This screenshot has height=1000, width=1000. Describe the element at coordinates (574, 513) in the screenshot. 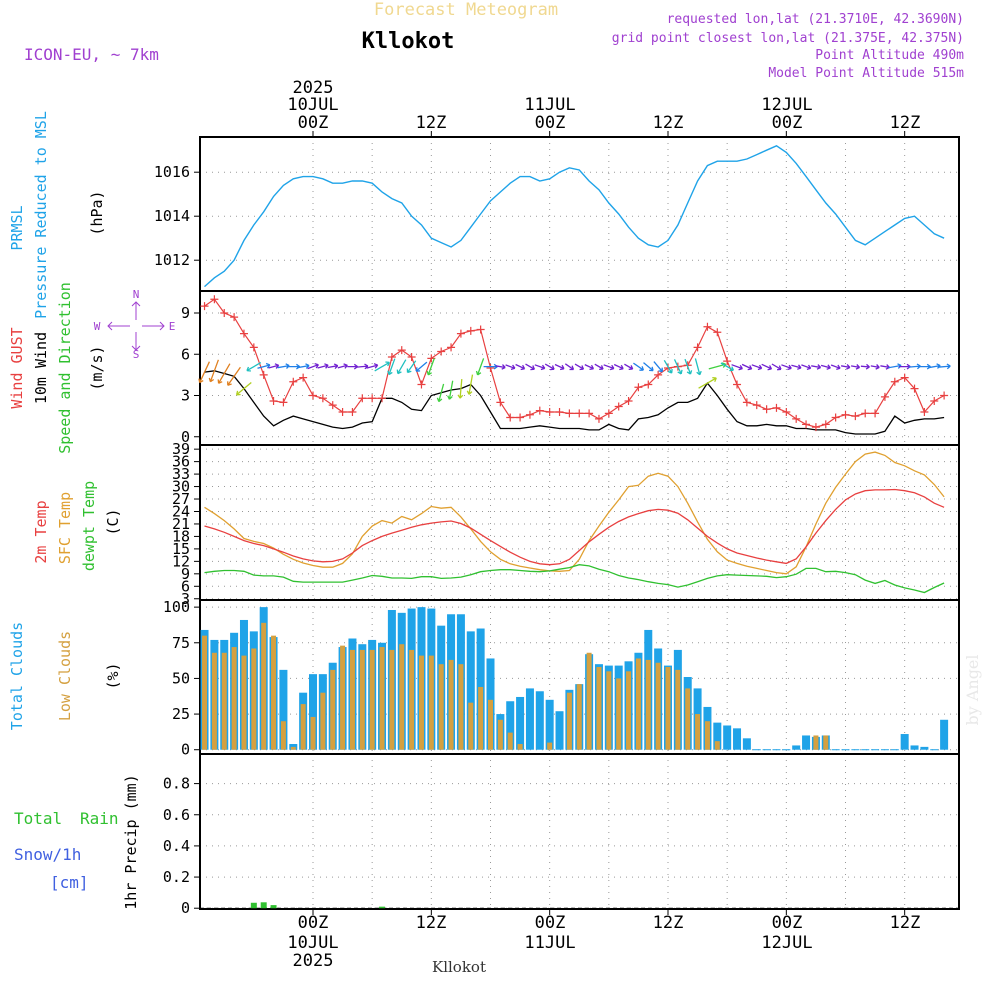

I see `sfc-temp-line` at that location.